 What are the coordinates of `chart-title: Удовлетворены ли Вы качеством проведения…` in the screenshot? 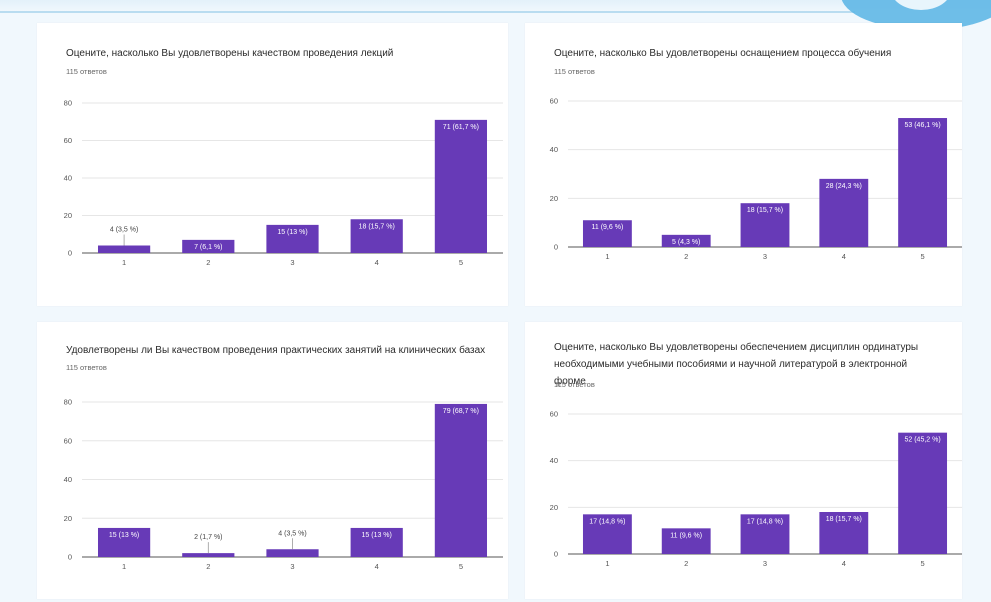 It's located at (276, 350).